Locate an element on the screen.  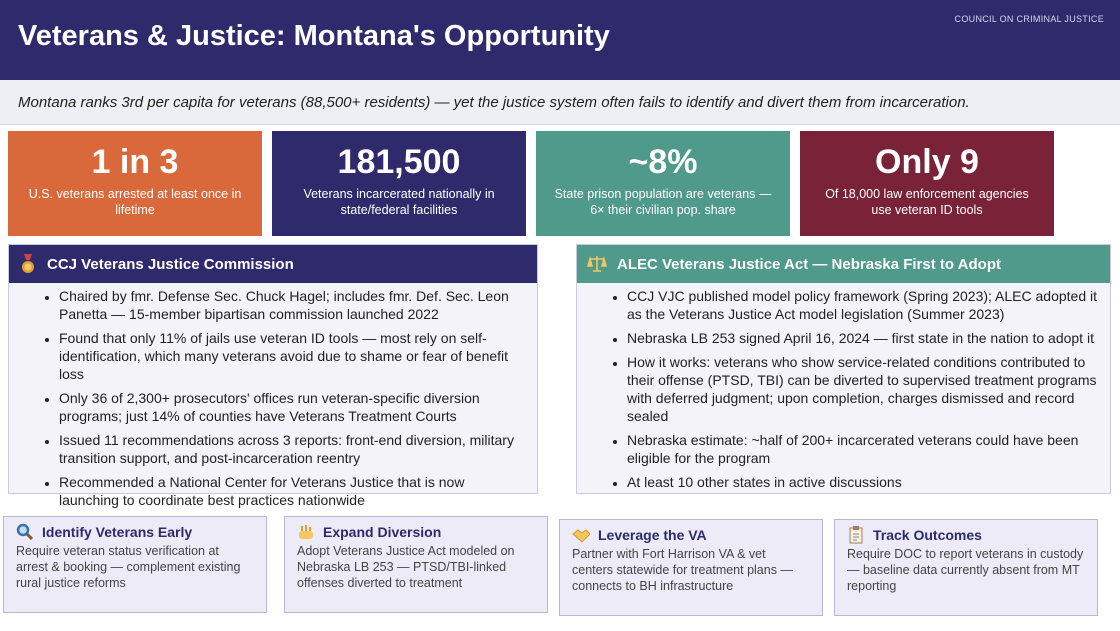
stat-value: Only 9 is located at coordinates (927, 162).